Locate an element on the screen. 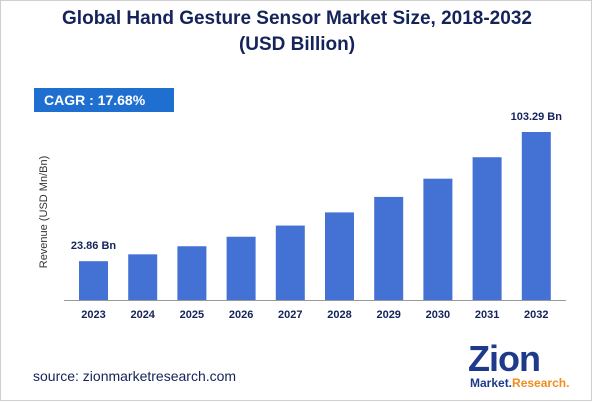 Image resolution: width=594 pixels, height=403 pixels. x-tick-label-2026: 2026 is located at coordinates (241, 315).